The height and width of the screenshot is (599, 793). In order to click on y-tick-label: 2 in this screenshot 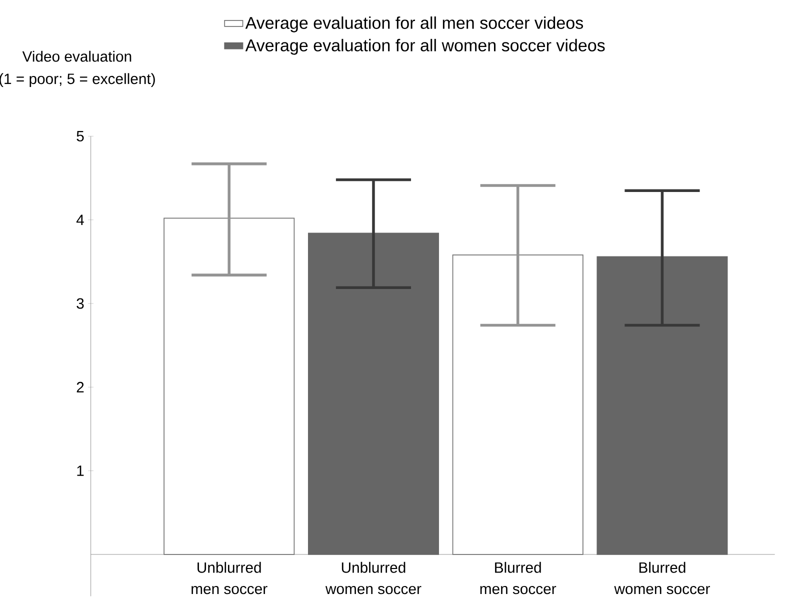, I will do `click(80, 387)`.